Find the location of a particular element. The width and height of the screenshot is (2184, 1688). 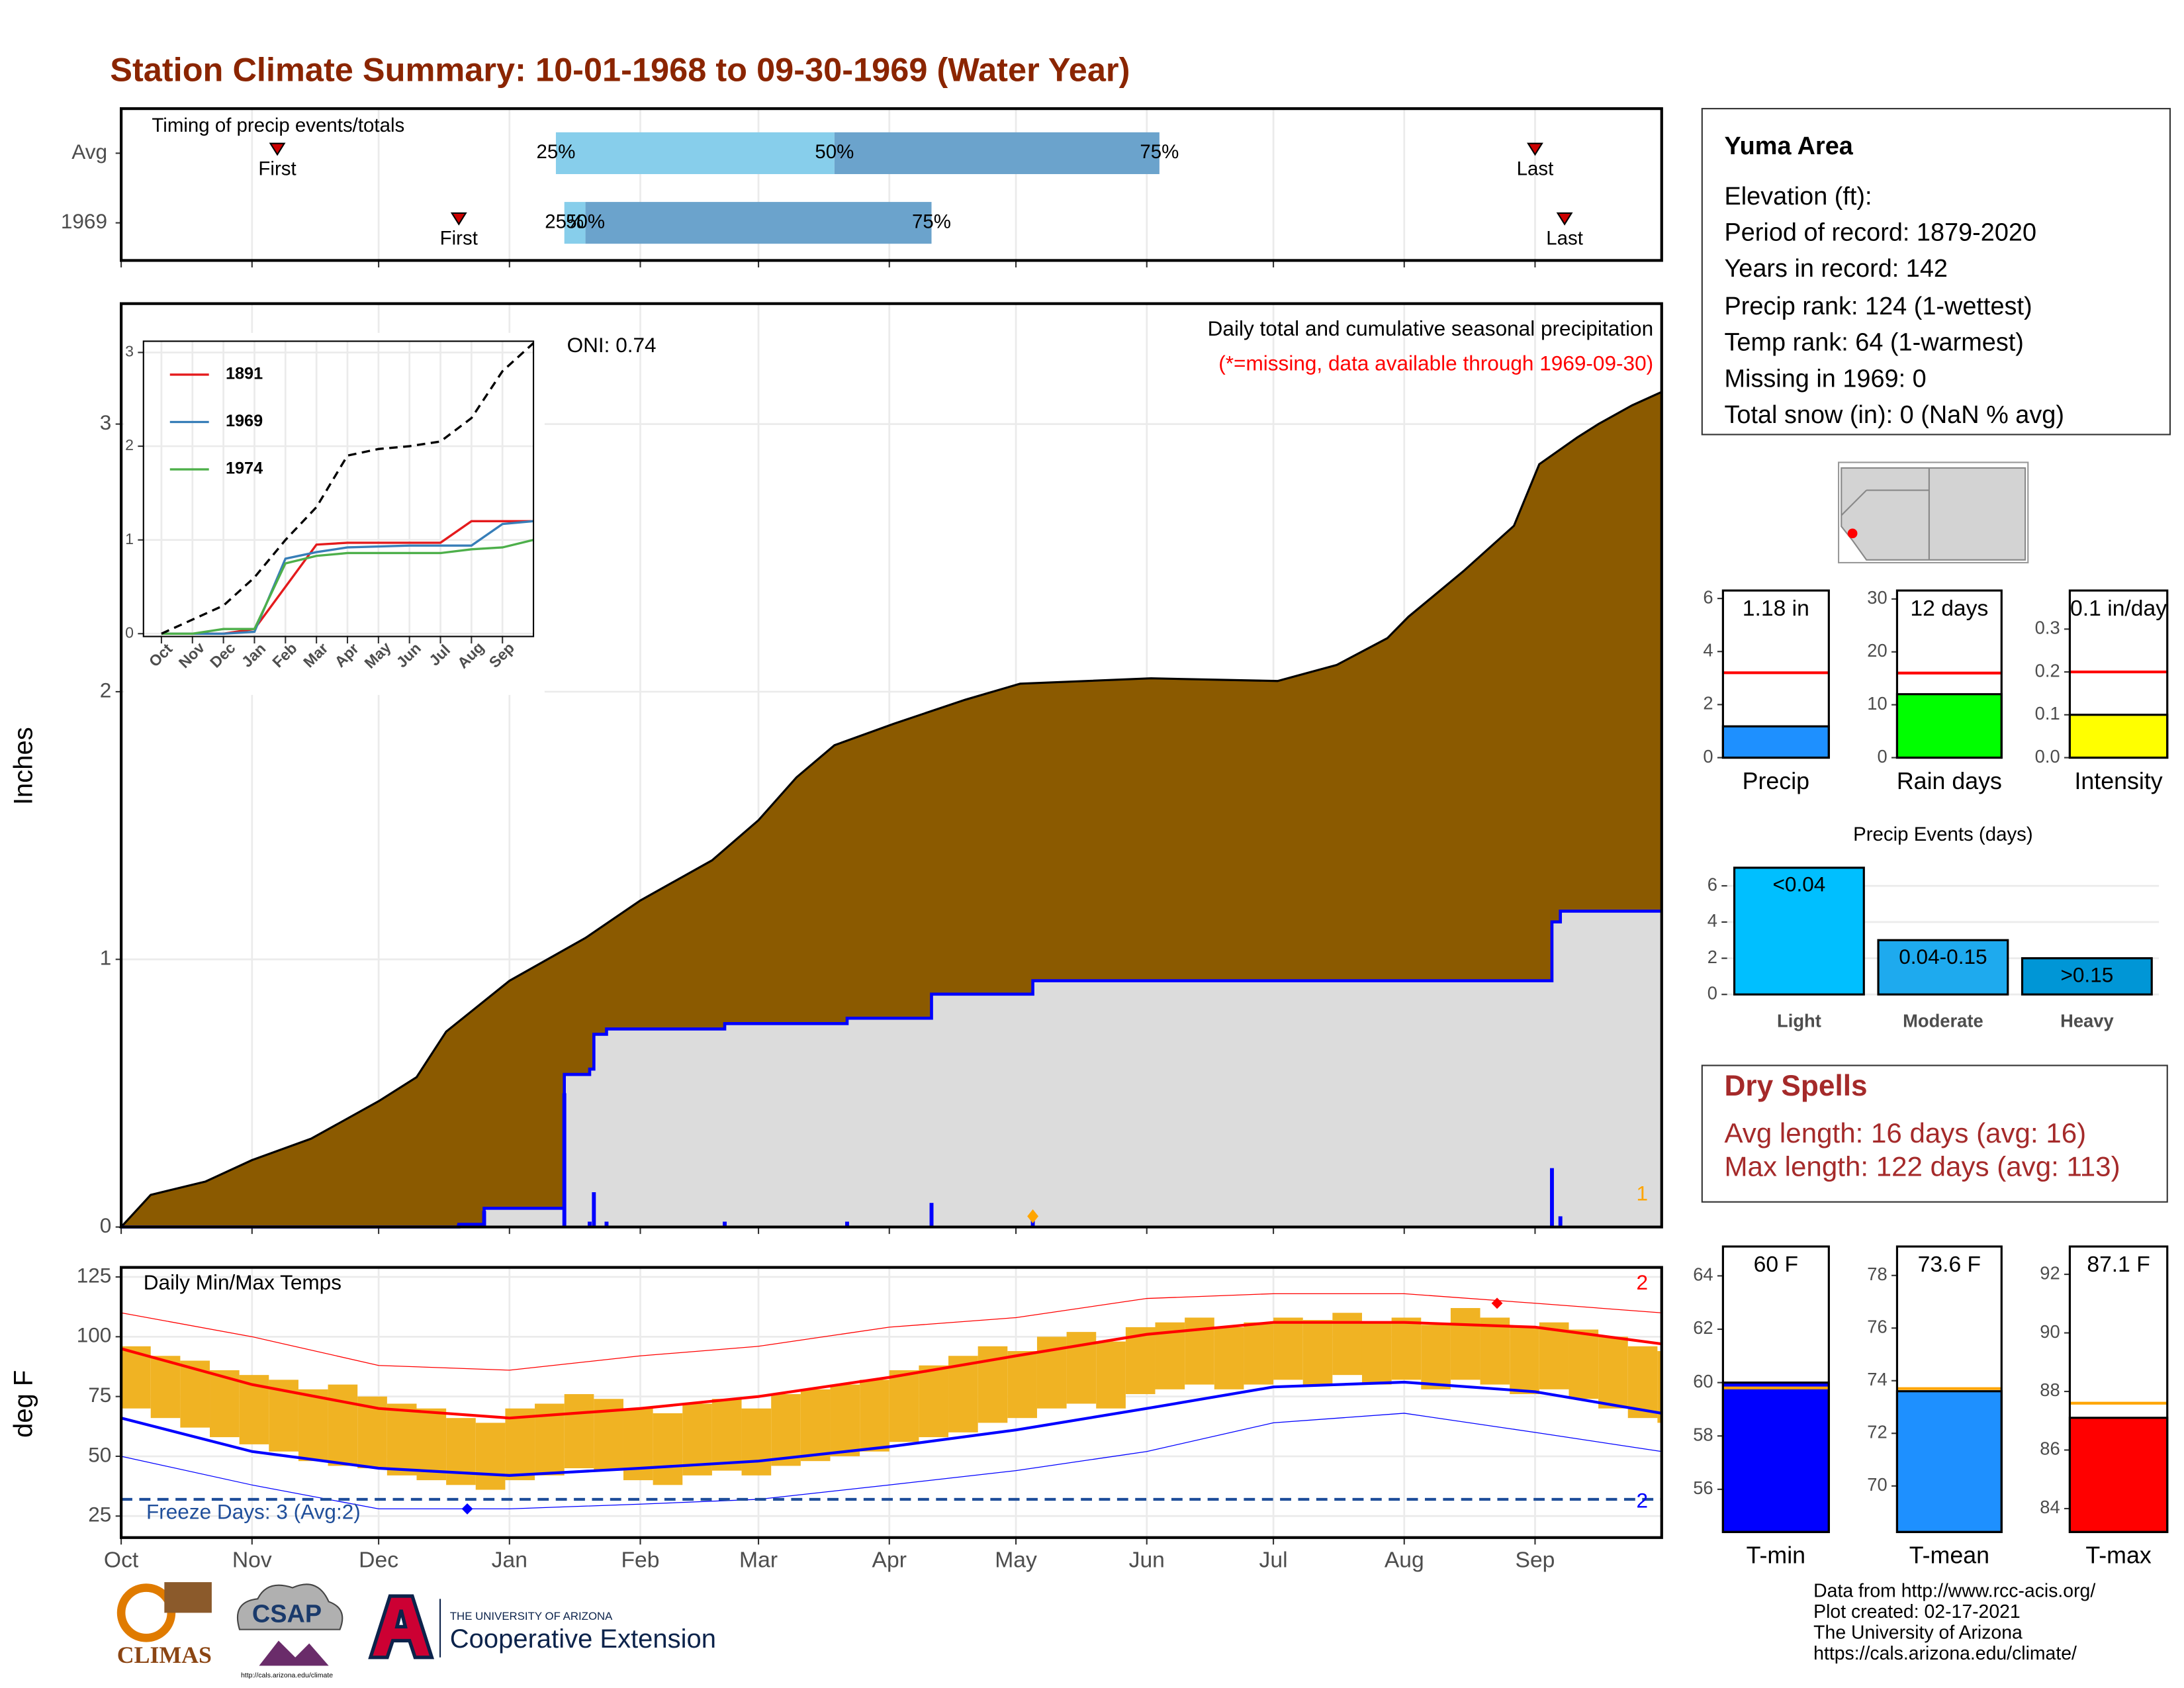

freeze-label: Freeze Days: 3 (Avg:2) is located at coordinates (253, 1511).